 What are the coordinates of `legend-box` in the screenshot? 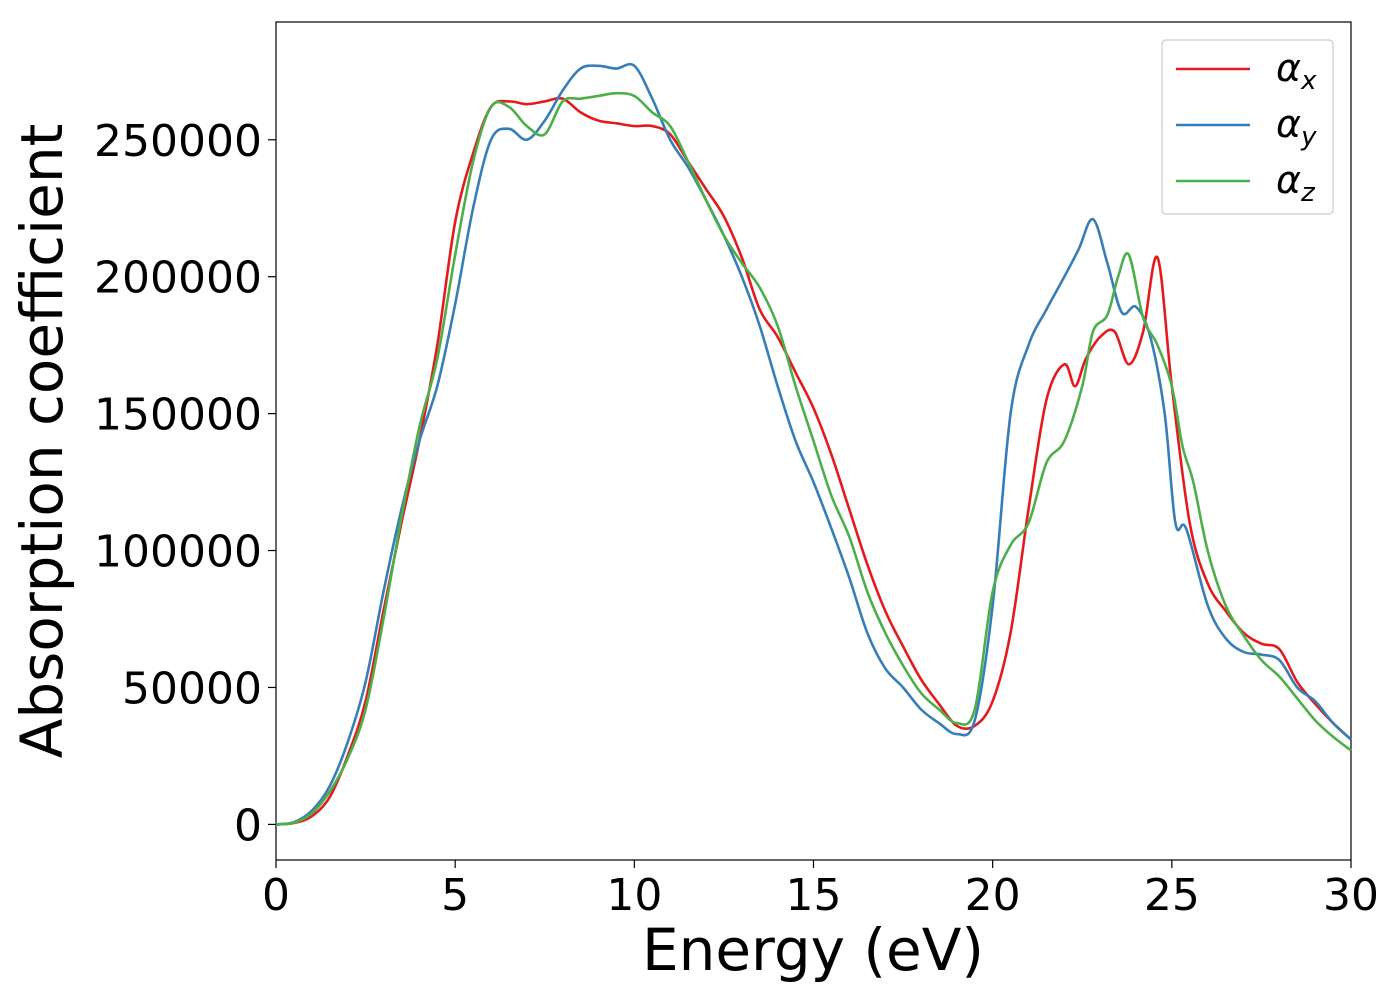 It's located at (1247, 127).